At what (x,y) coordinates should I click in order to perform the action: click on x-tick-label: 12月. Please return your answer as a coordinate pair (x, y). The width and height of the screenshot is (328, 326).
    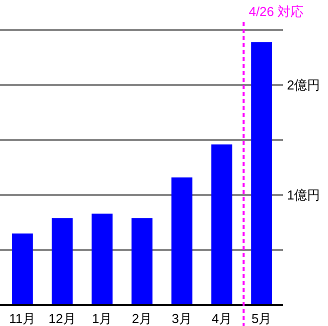
    Looking at the image, I should click on (62, 318).